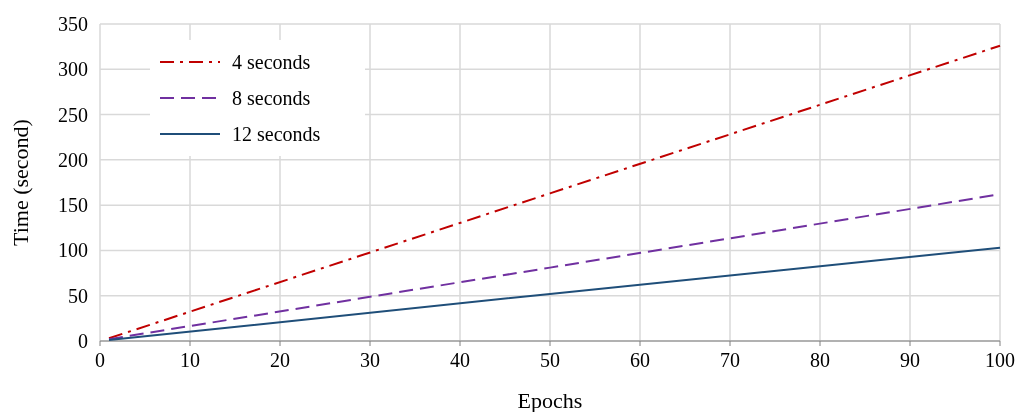 The image size is (1015, 412). What do you see at coordinates (460, 360) in the screenshot?
I see `x-tick-label: 40` at bounding box center [460, 360].